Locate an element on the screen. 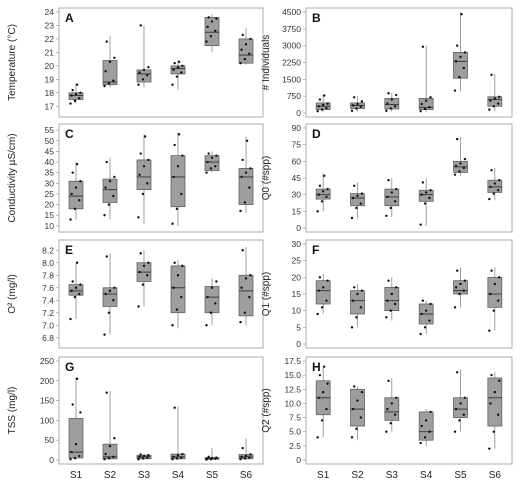 Image resolution: width=528 pixels, height=489 pixels. x-tick-label: S5 is located at coordinates (212, 475).